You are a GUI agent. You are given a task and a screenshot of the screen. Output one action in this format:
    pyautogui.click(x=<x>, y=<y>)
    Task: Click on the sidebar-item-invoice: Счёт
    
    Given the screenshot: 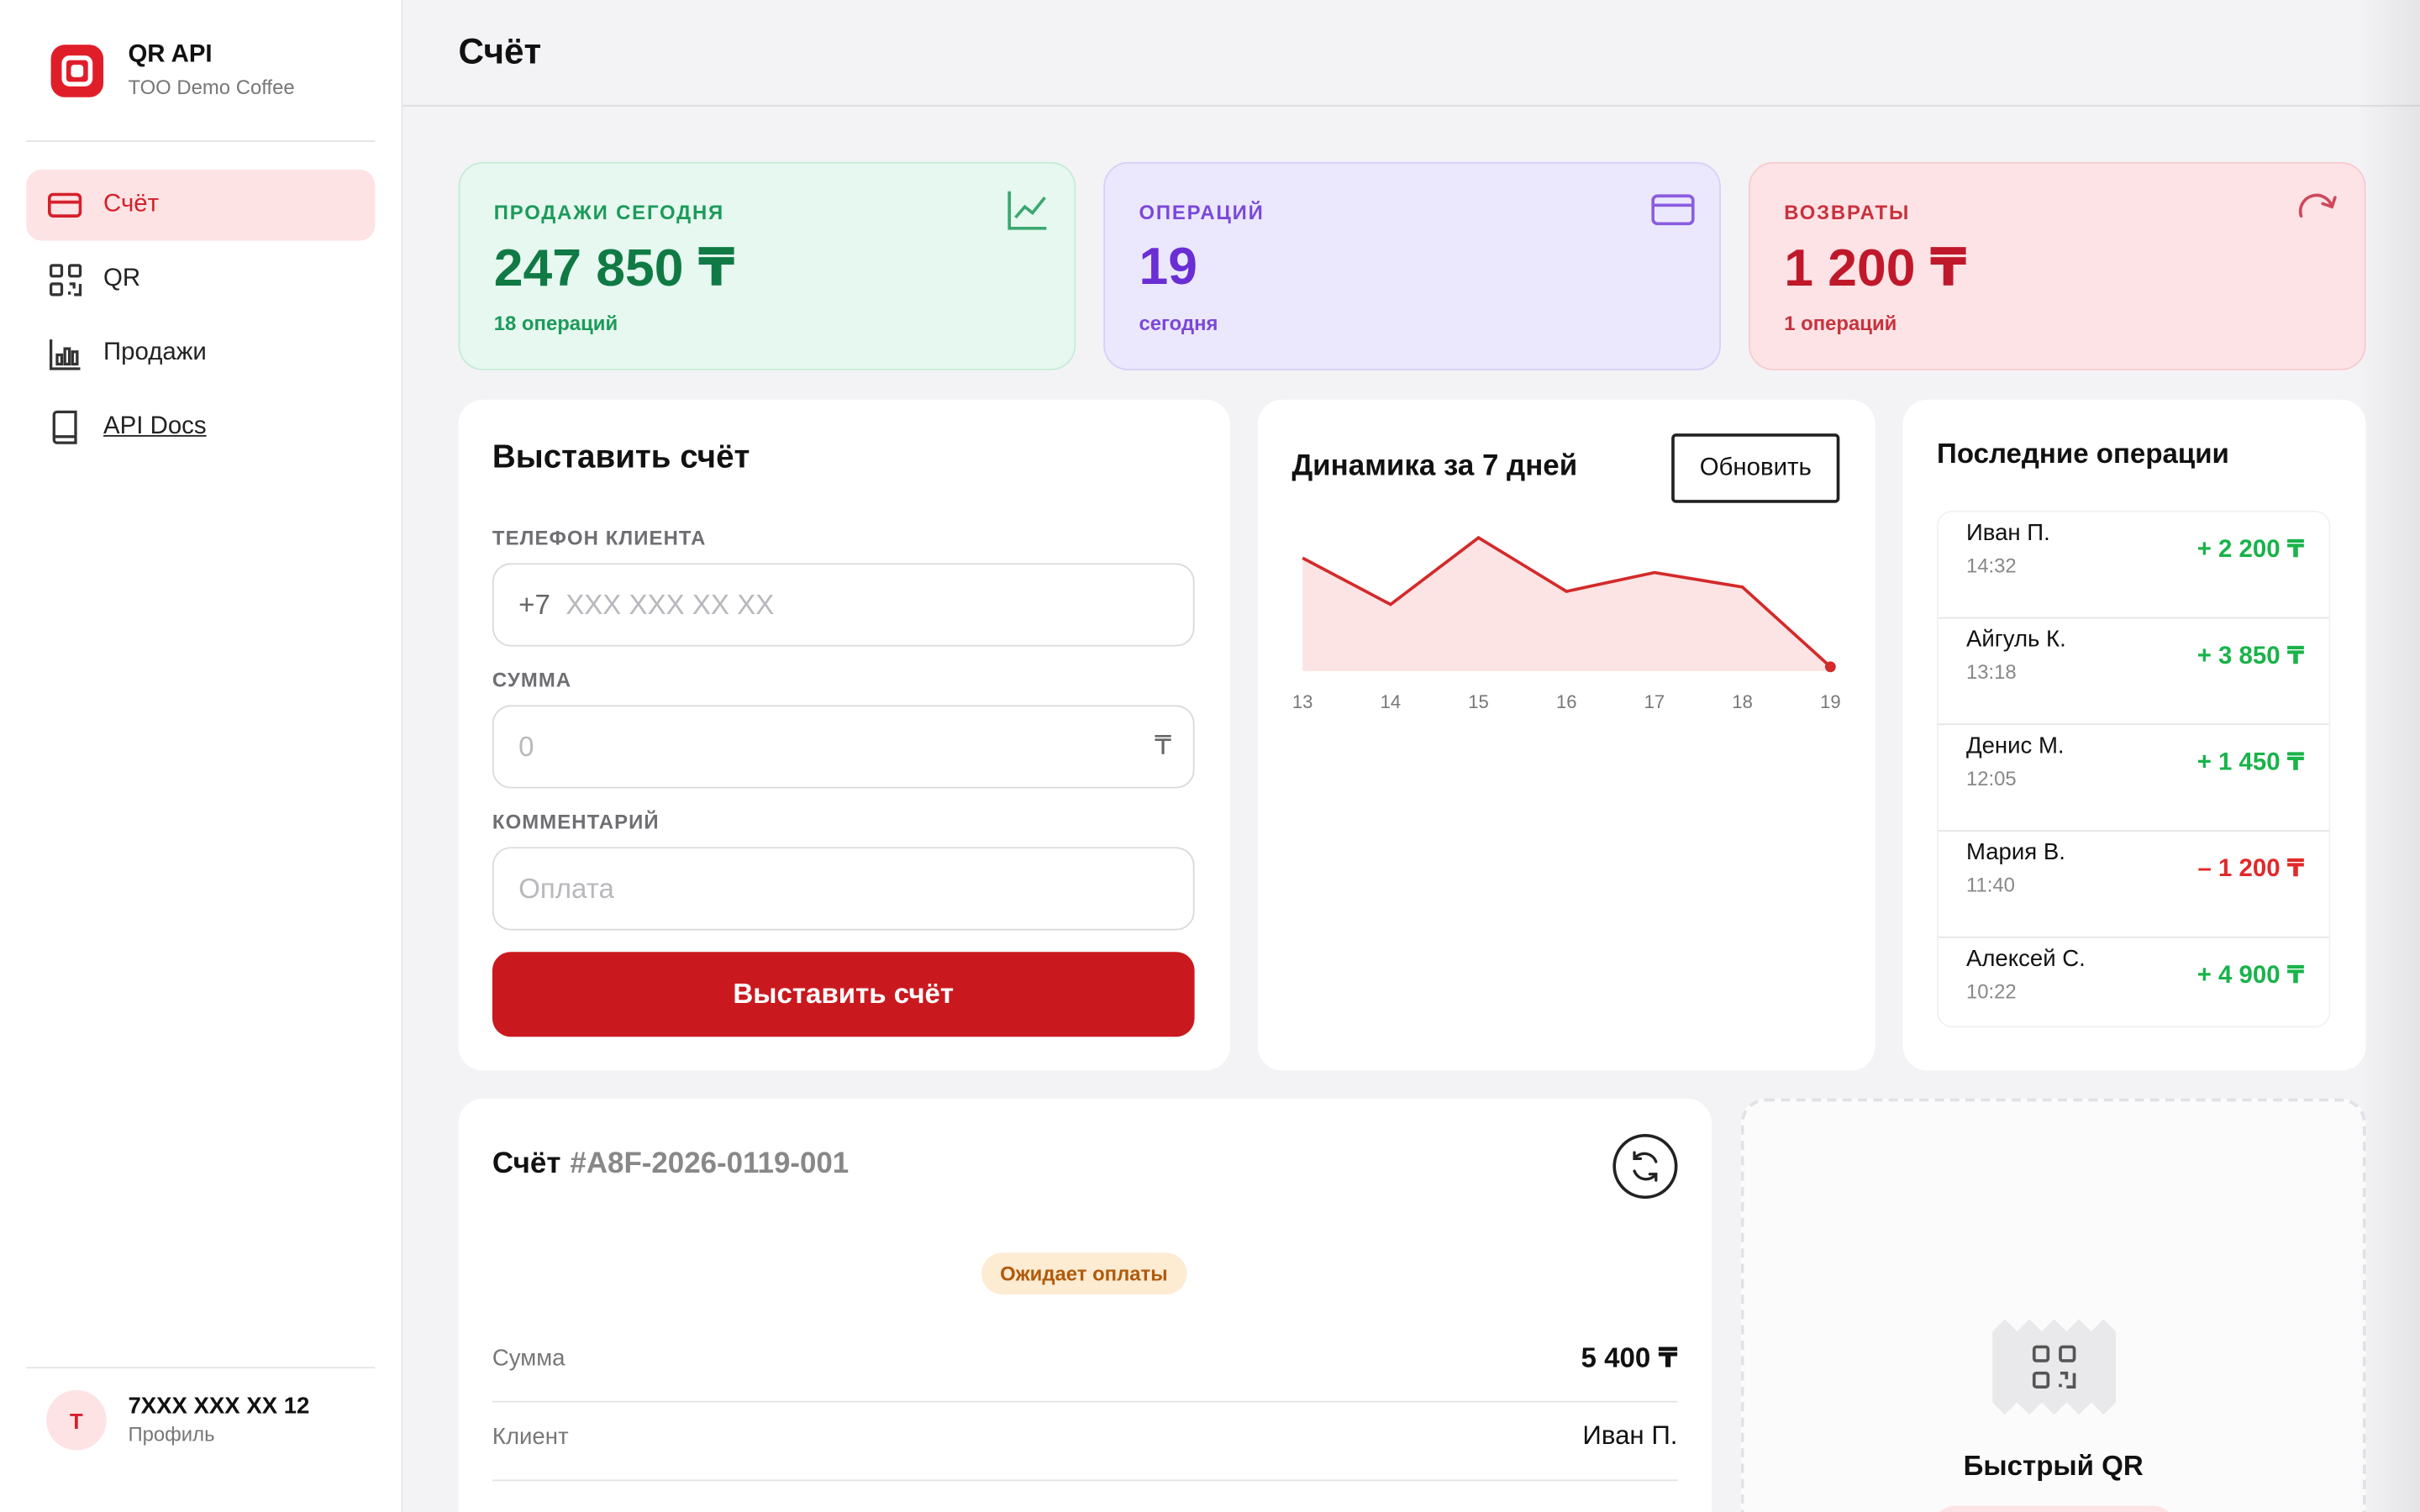 What is the action you would take?
    pyautogui.click(x=201, y=205)
    